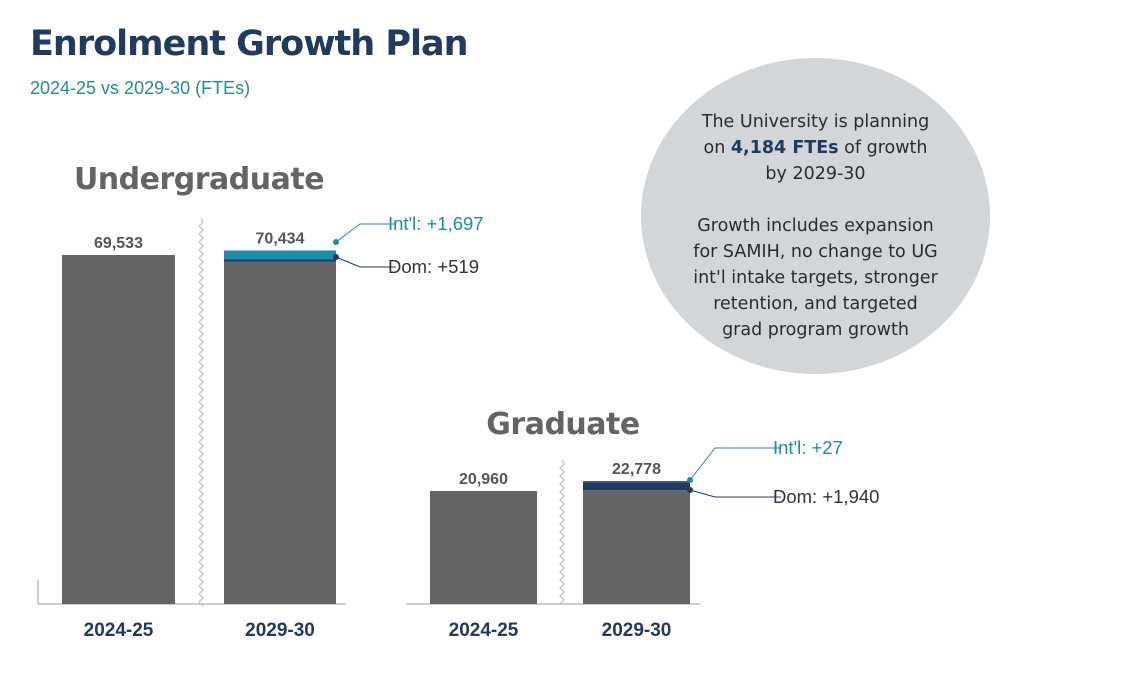 Image resolution: width=1136 pixels, height=684 pixels. I want to click on undergraduate-value-label: 70,434, so click(280, 238).